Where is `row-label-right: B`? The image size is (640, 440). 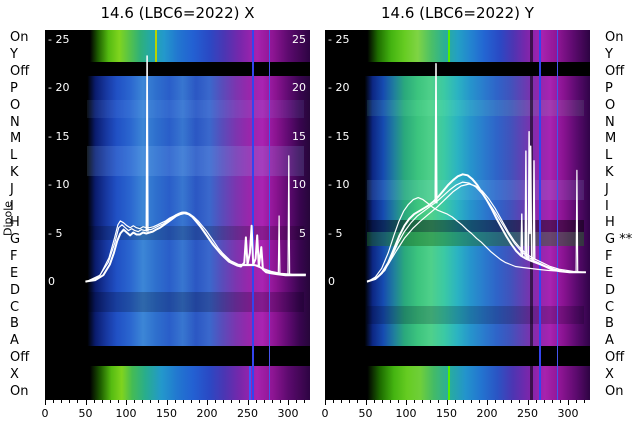
row-label-right: B is located at coordinates (609, 324).